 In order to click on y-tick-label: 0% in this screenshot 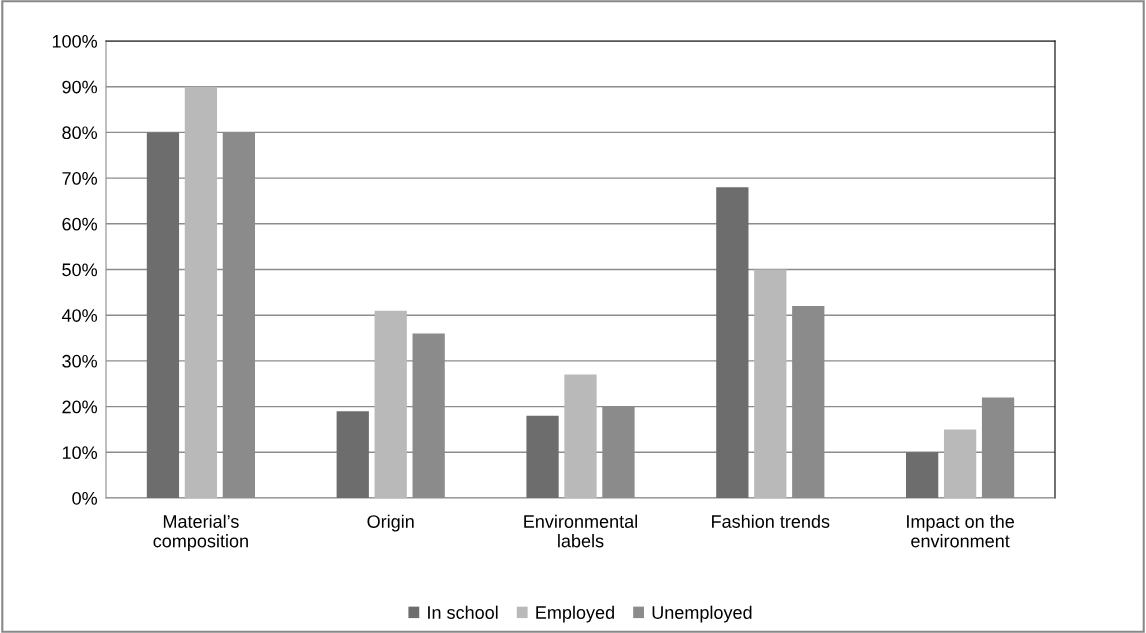, I will do `click(85, 498)`.